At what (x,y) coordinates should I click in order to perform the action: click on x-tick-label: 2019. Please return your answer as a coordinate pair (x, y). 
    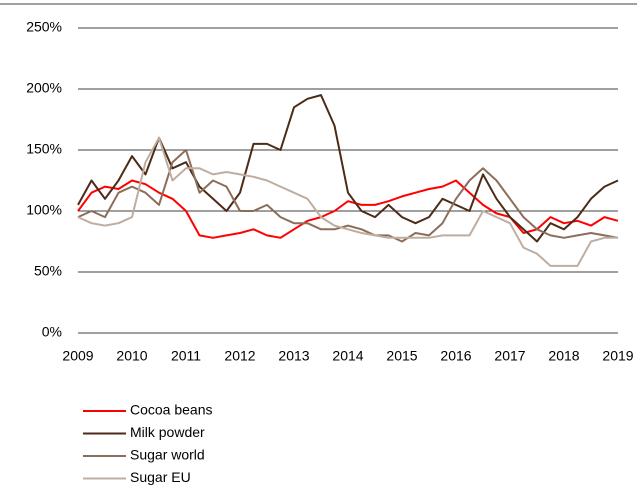
    Looking at the image, I should click on (617, 356).